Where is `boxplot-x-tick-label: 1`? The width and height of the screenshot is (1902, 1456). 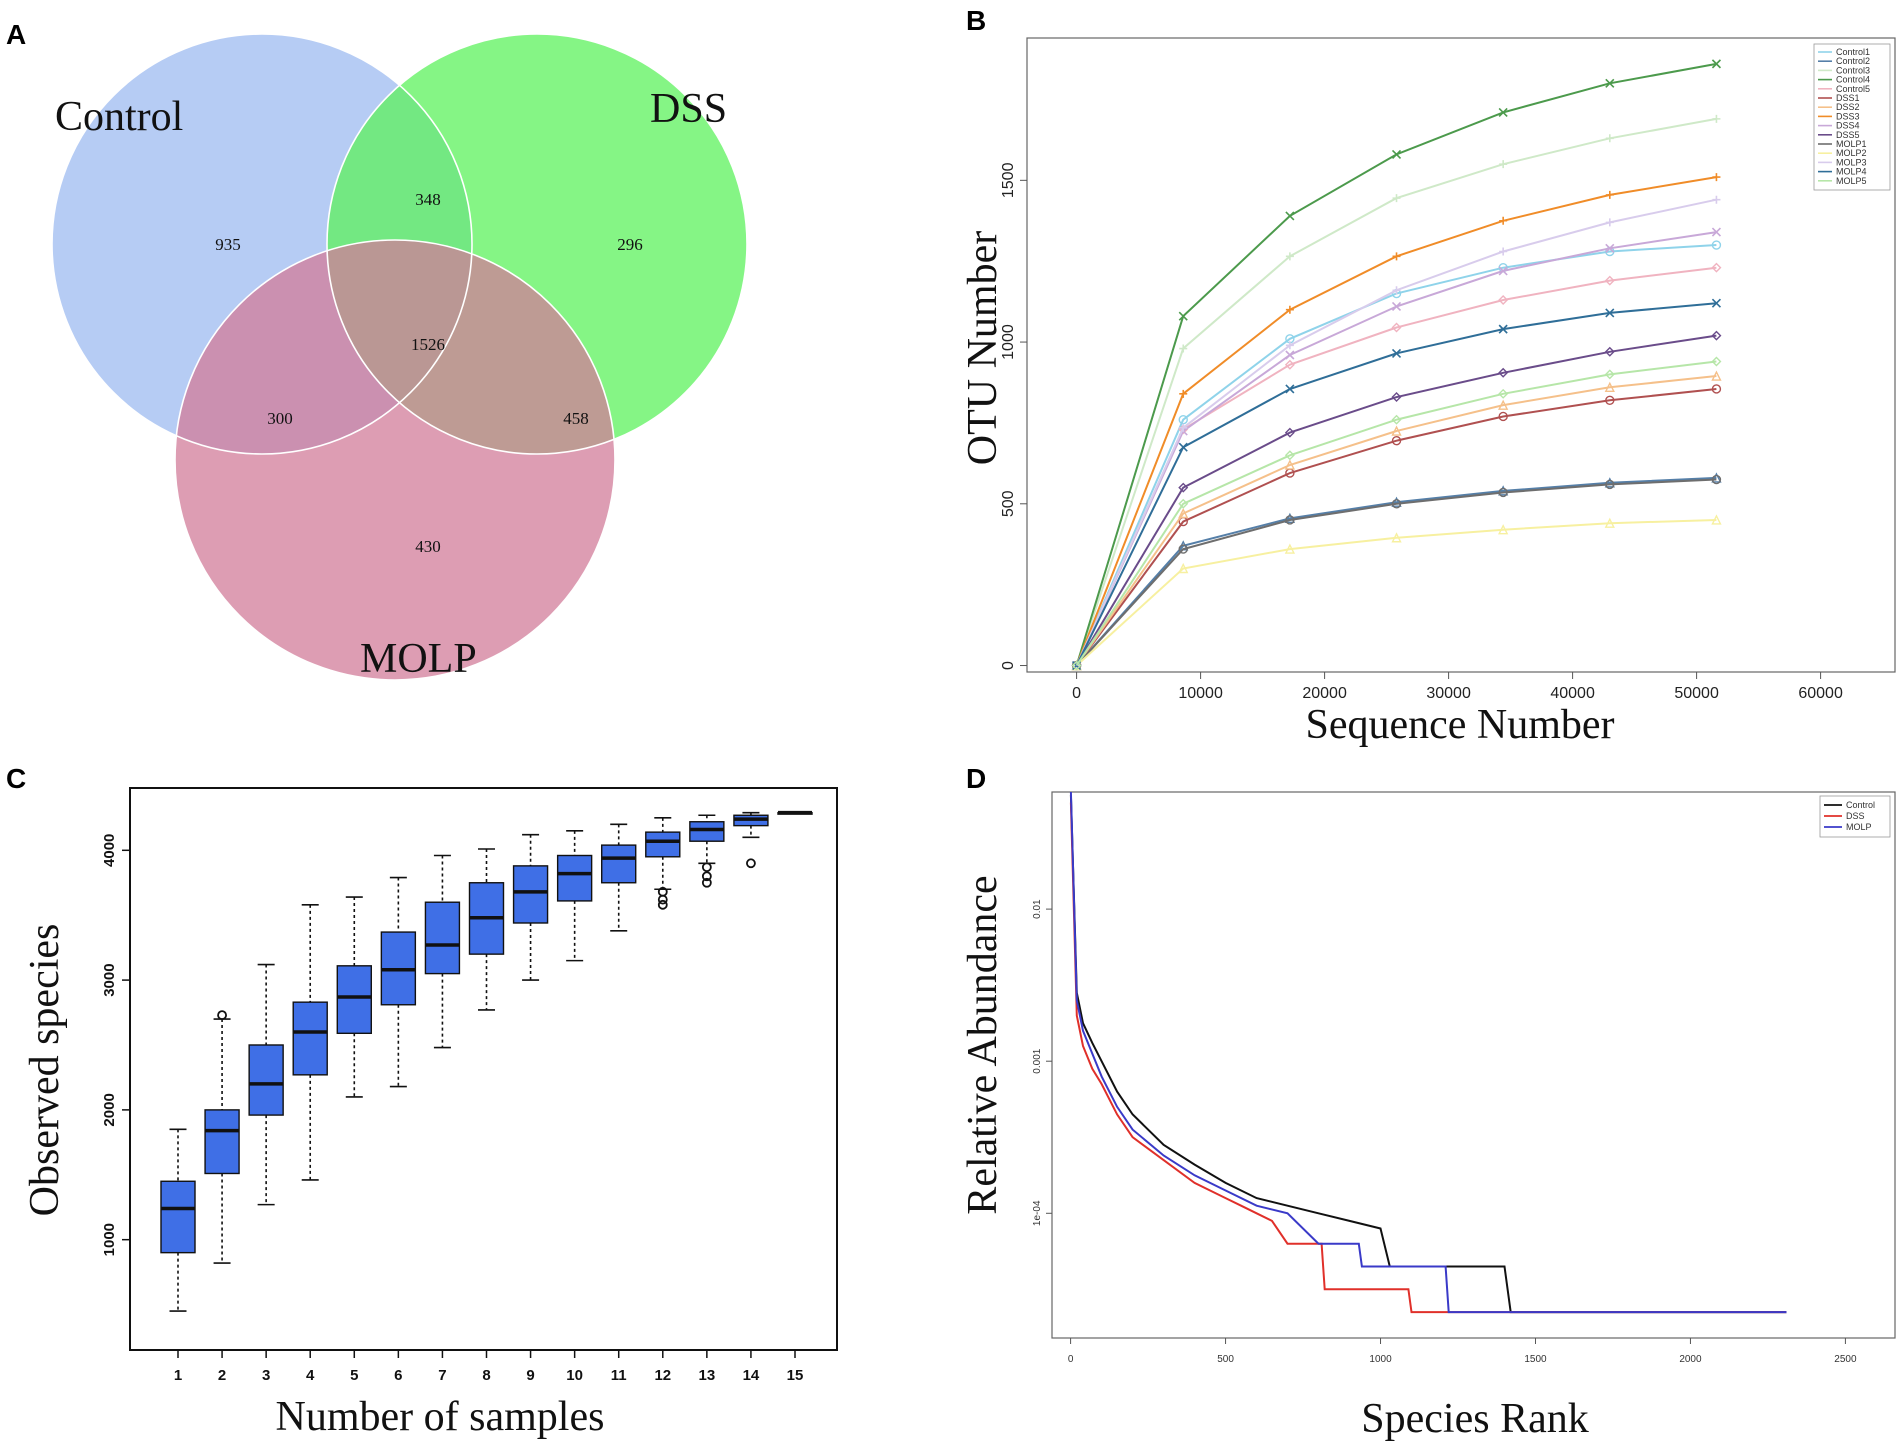
boxplot-x-tick-label: 1 is located at coordinates (178, 1375).